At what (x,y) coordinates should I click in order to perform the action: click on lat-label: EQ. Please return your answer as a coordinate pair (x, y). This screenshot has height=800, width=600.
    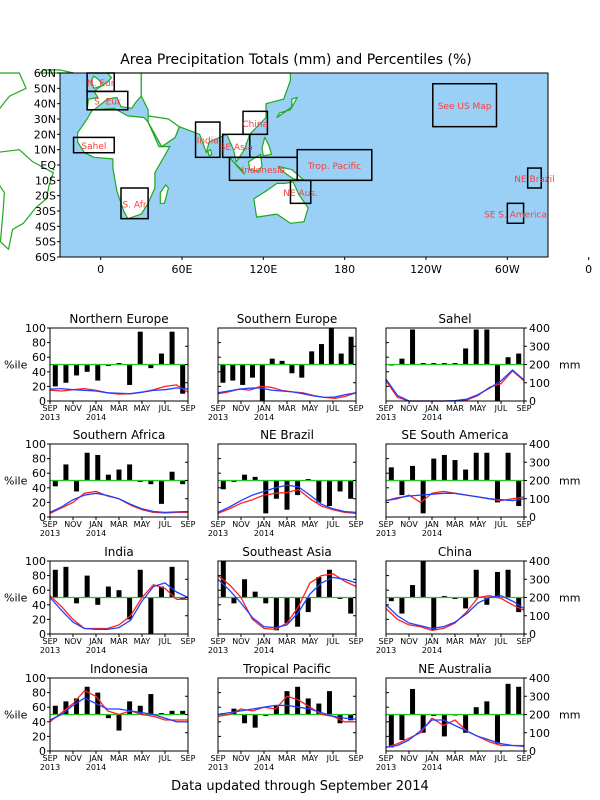
    Looking at the image, I should click on (48, 165).